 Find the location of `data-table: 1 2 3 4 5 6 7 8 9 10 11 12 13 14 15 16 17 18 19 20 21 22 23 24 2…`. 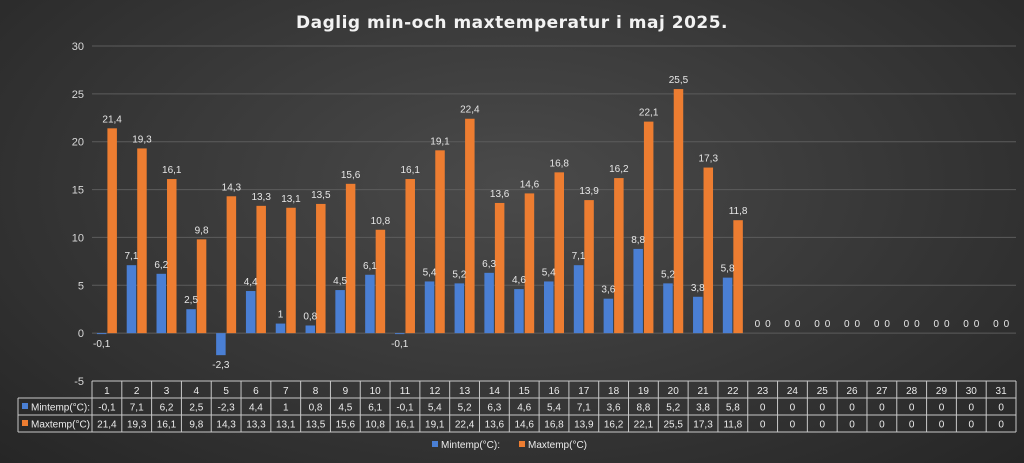

data-table: 1 2 3 4 5 6 7 8 9 10 11 12 13 14 15 16 17 18 19 20 21 22 23 24 2… is located at coordinates (517, 406).